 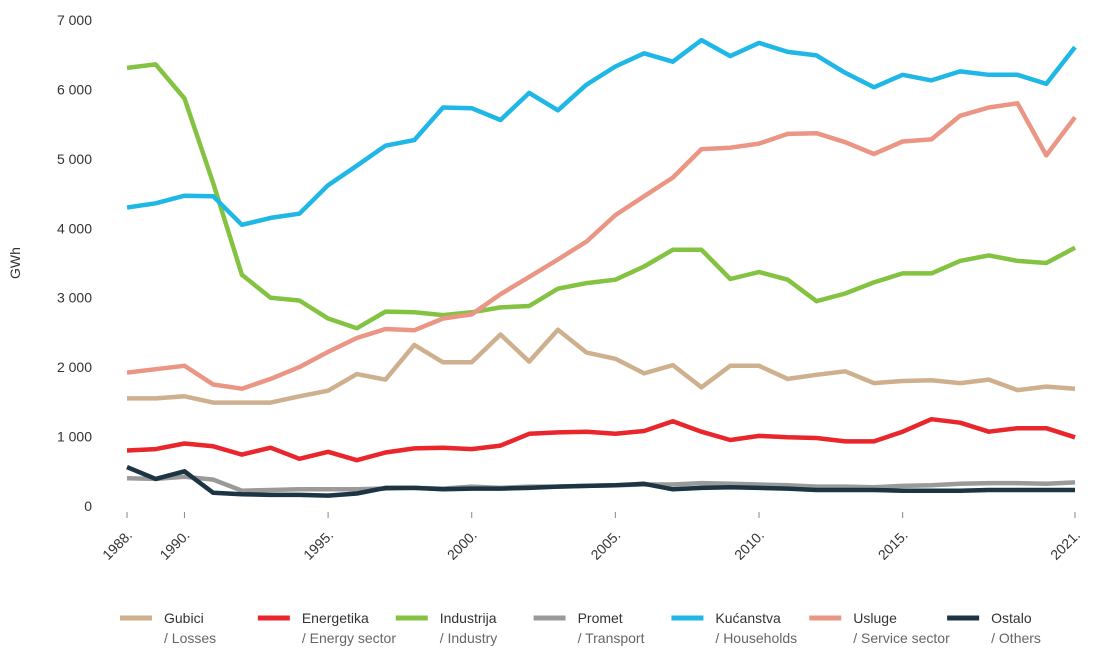 What do you see at coordinates (318, 545) in the screenshot?
I see `x-tick-label: 1995.` at bounding box center [318, 545].